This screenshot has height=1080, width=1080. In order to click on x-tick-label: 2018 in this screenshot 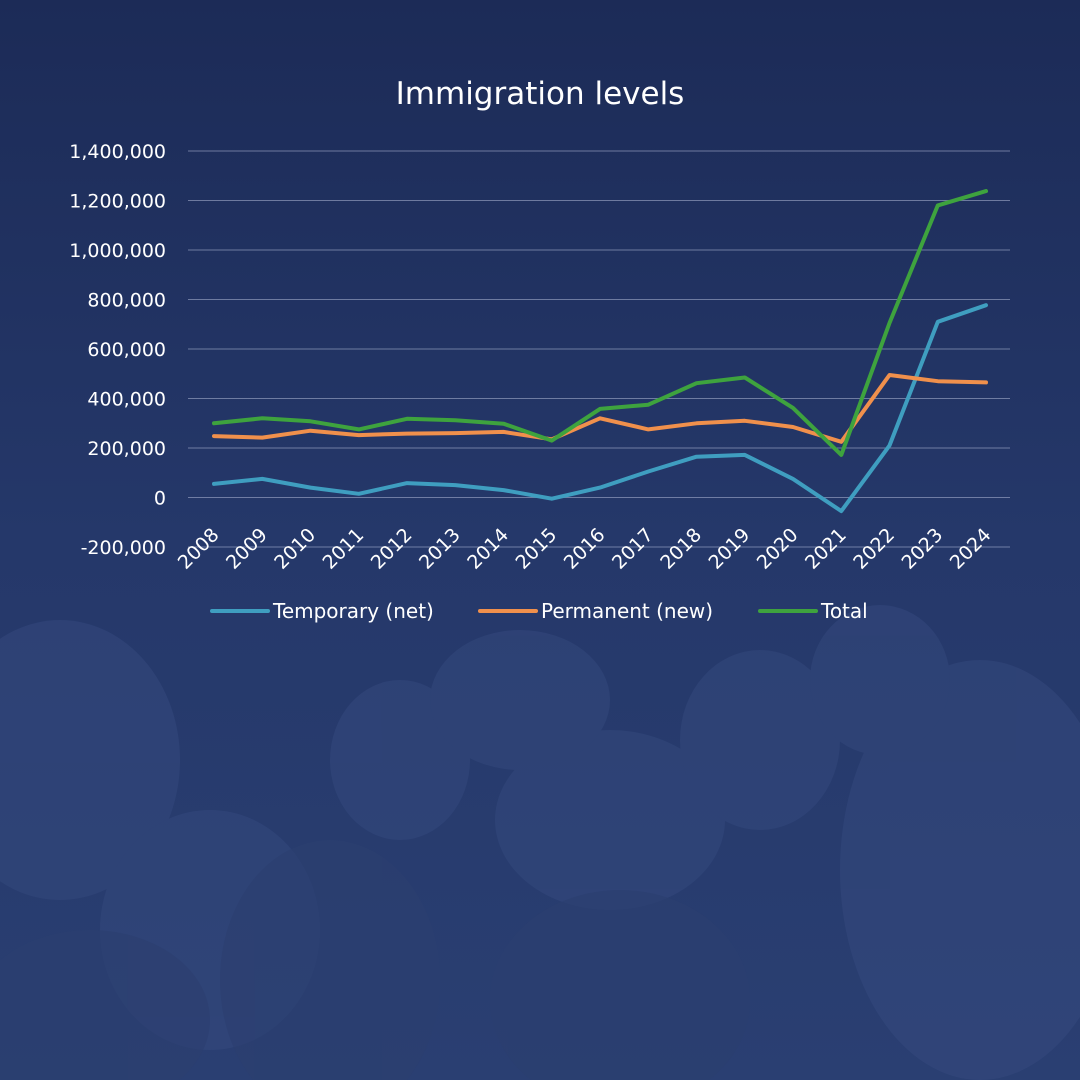, I will do `click(681, 549)`.